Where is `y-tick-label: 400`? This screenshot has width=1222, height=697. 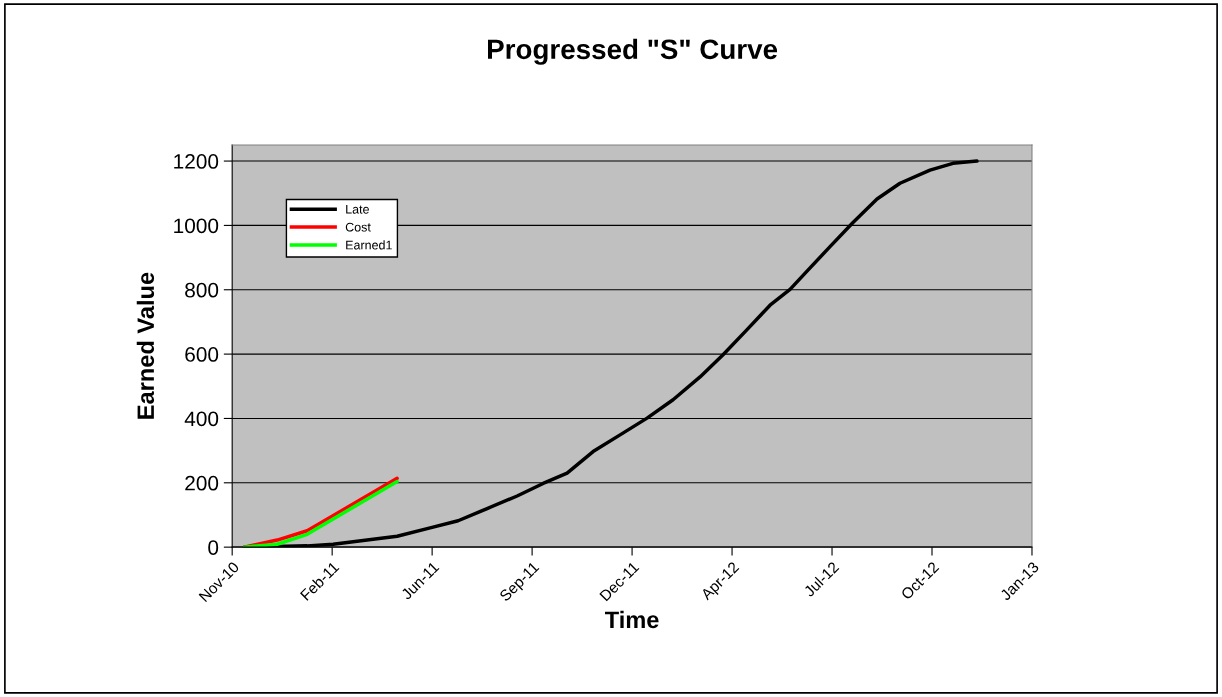 y-tick-label: 400 is located at coordinates (201, 419).